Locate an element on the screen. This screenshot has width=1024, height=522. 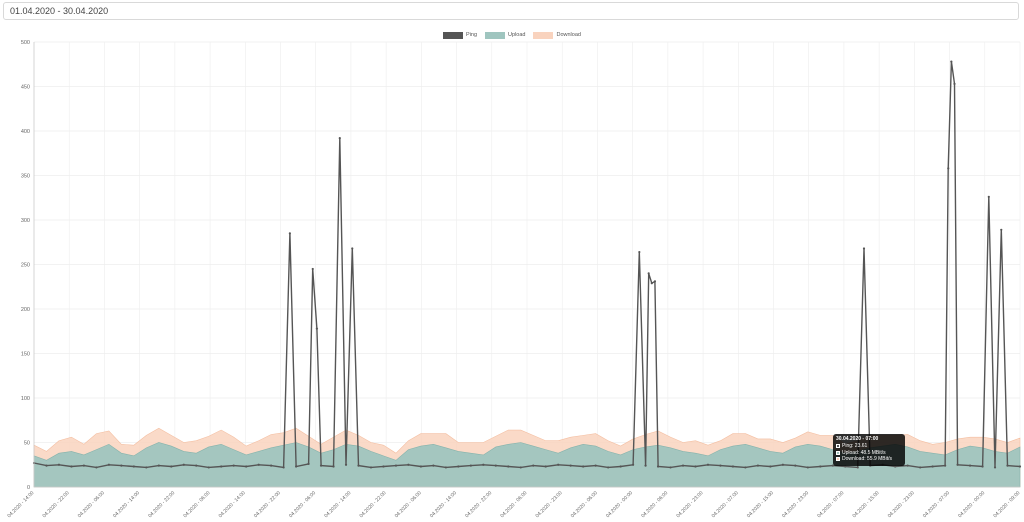
legend-label-ping: Ping is located at coordinates (472, 35).